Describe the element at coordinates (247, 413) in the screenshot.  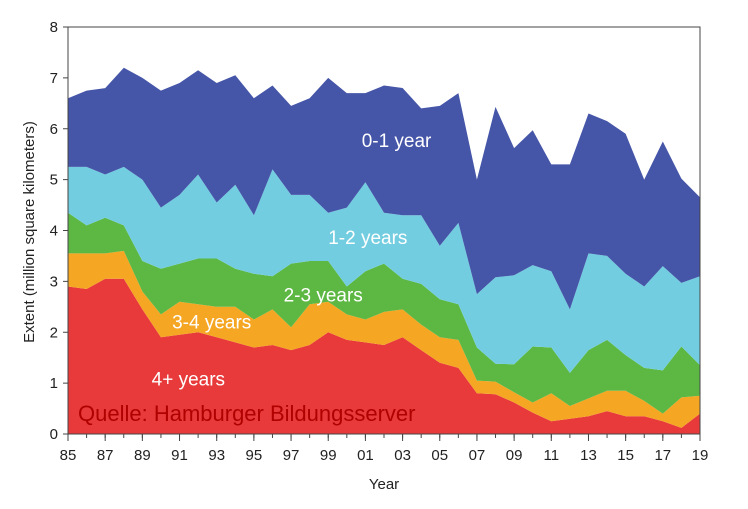
I see `source-note: Quelle: Hamburger Bildungsserver` at that location.